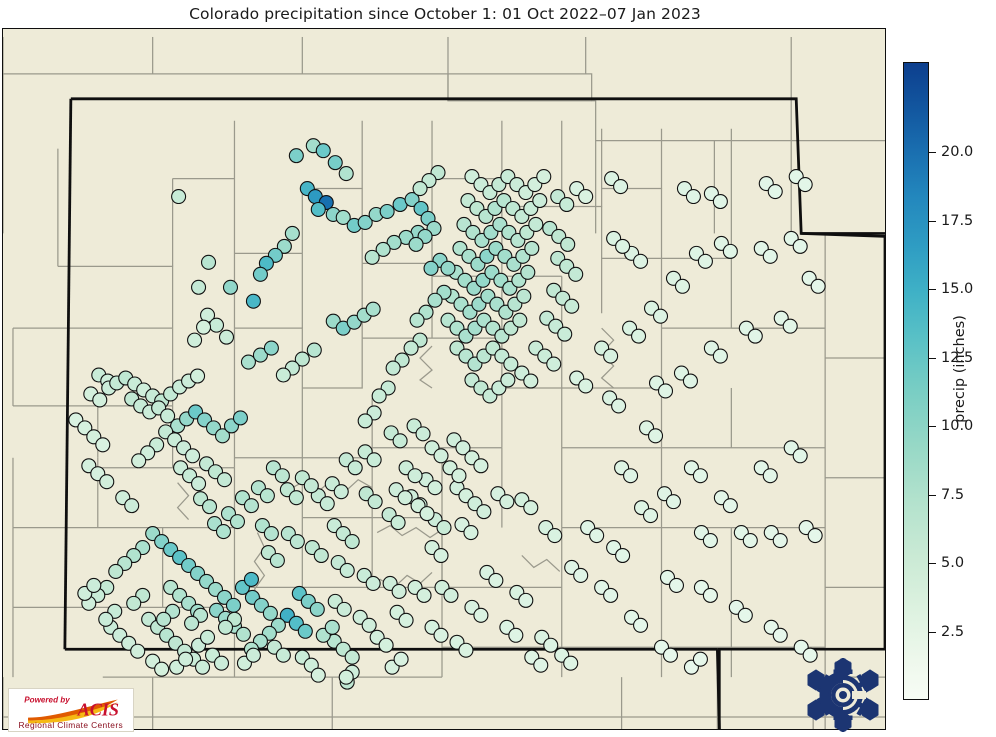 The height and width of the screenshot is (737, 996). What do you see at coordinates (71, 710) in the screenshot?
I see `acis-logo: Powered by ACIS Regional Climate Centers` at bounding box center [71, 710].